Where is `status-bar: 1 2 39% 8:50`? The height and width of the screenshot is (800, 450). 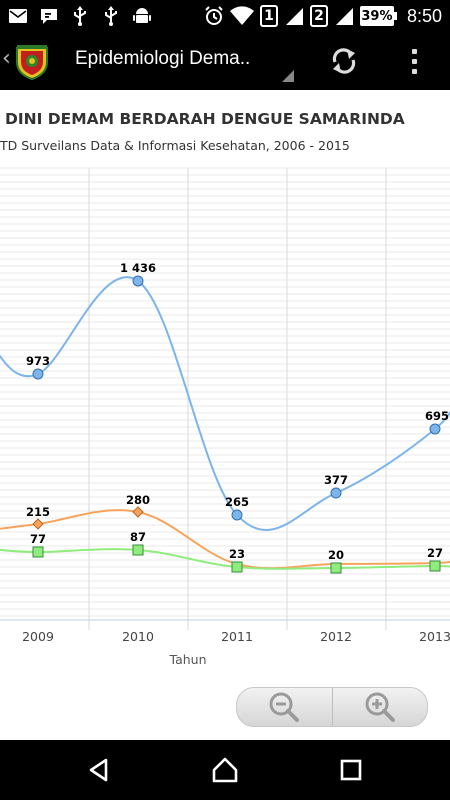 status-bar: 1 2 39% 8:50 is located at coordinates (225, 16).